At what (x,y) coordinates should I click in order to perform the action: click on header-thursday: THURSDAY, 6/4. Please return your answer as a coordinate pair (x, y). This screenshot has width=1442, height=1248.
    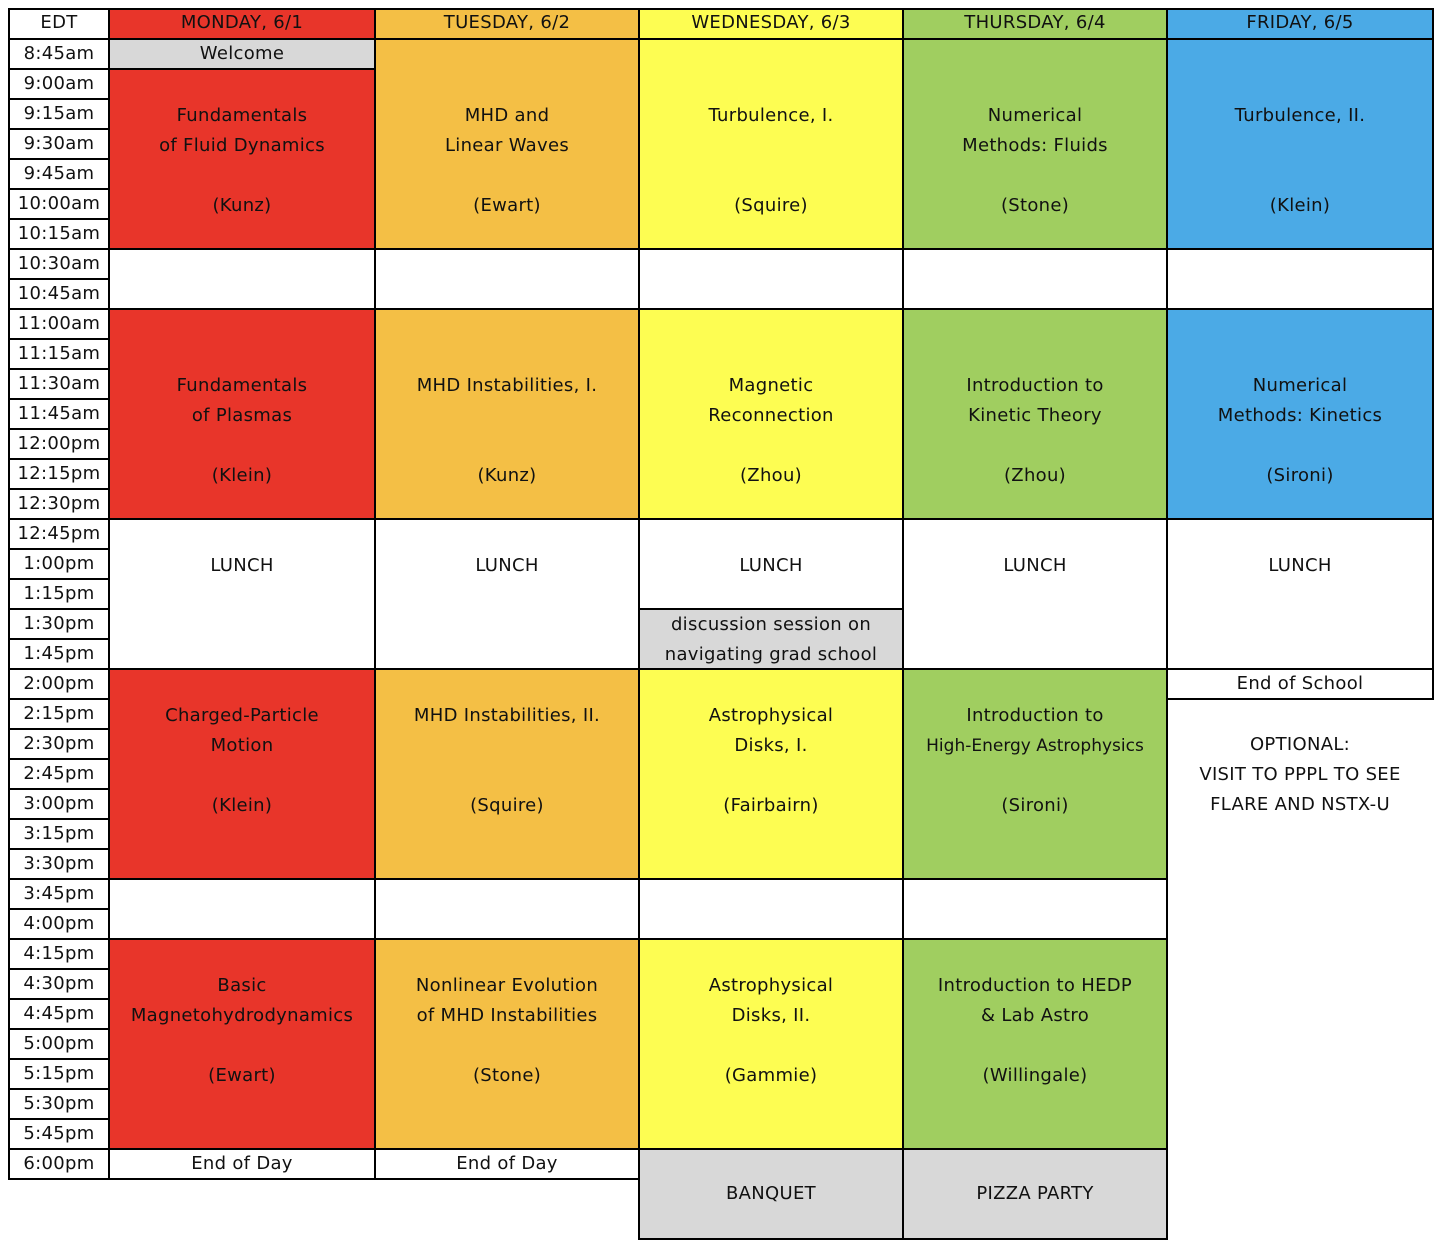
    Looking at the image, I should click on (1035, 24).